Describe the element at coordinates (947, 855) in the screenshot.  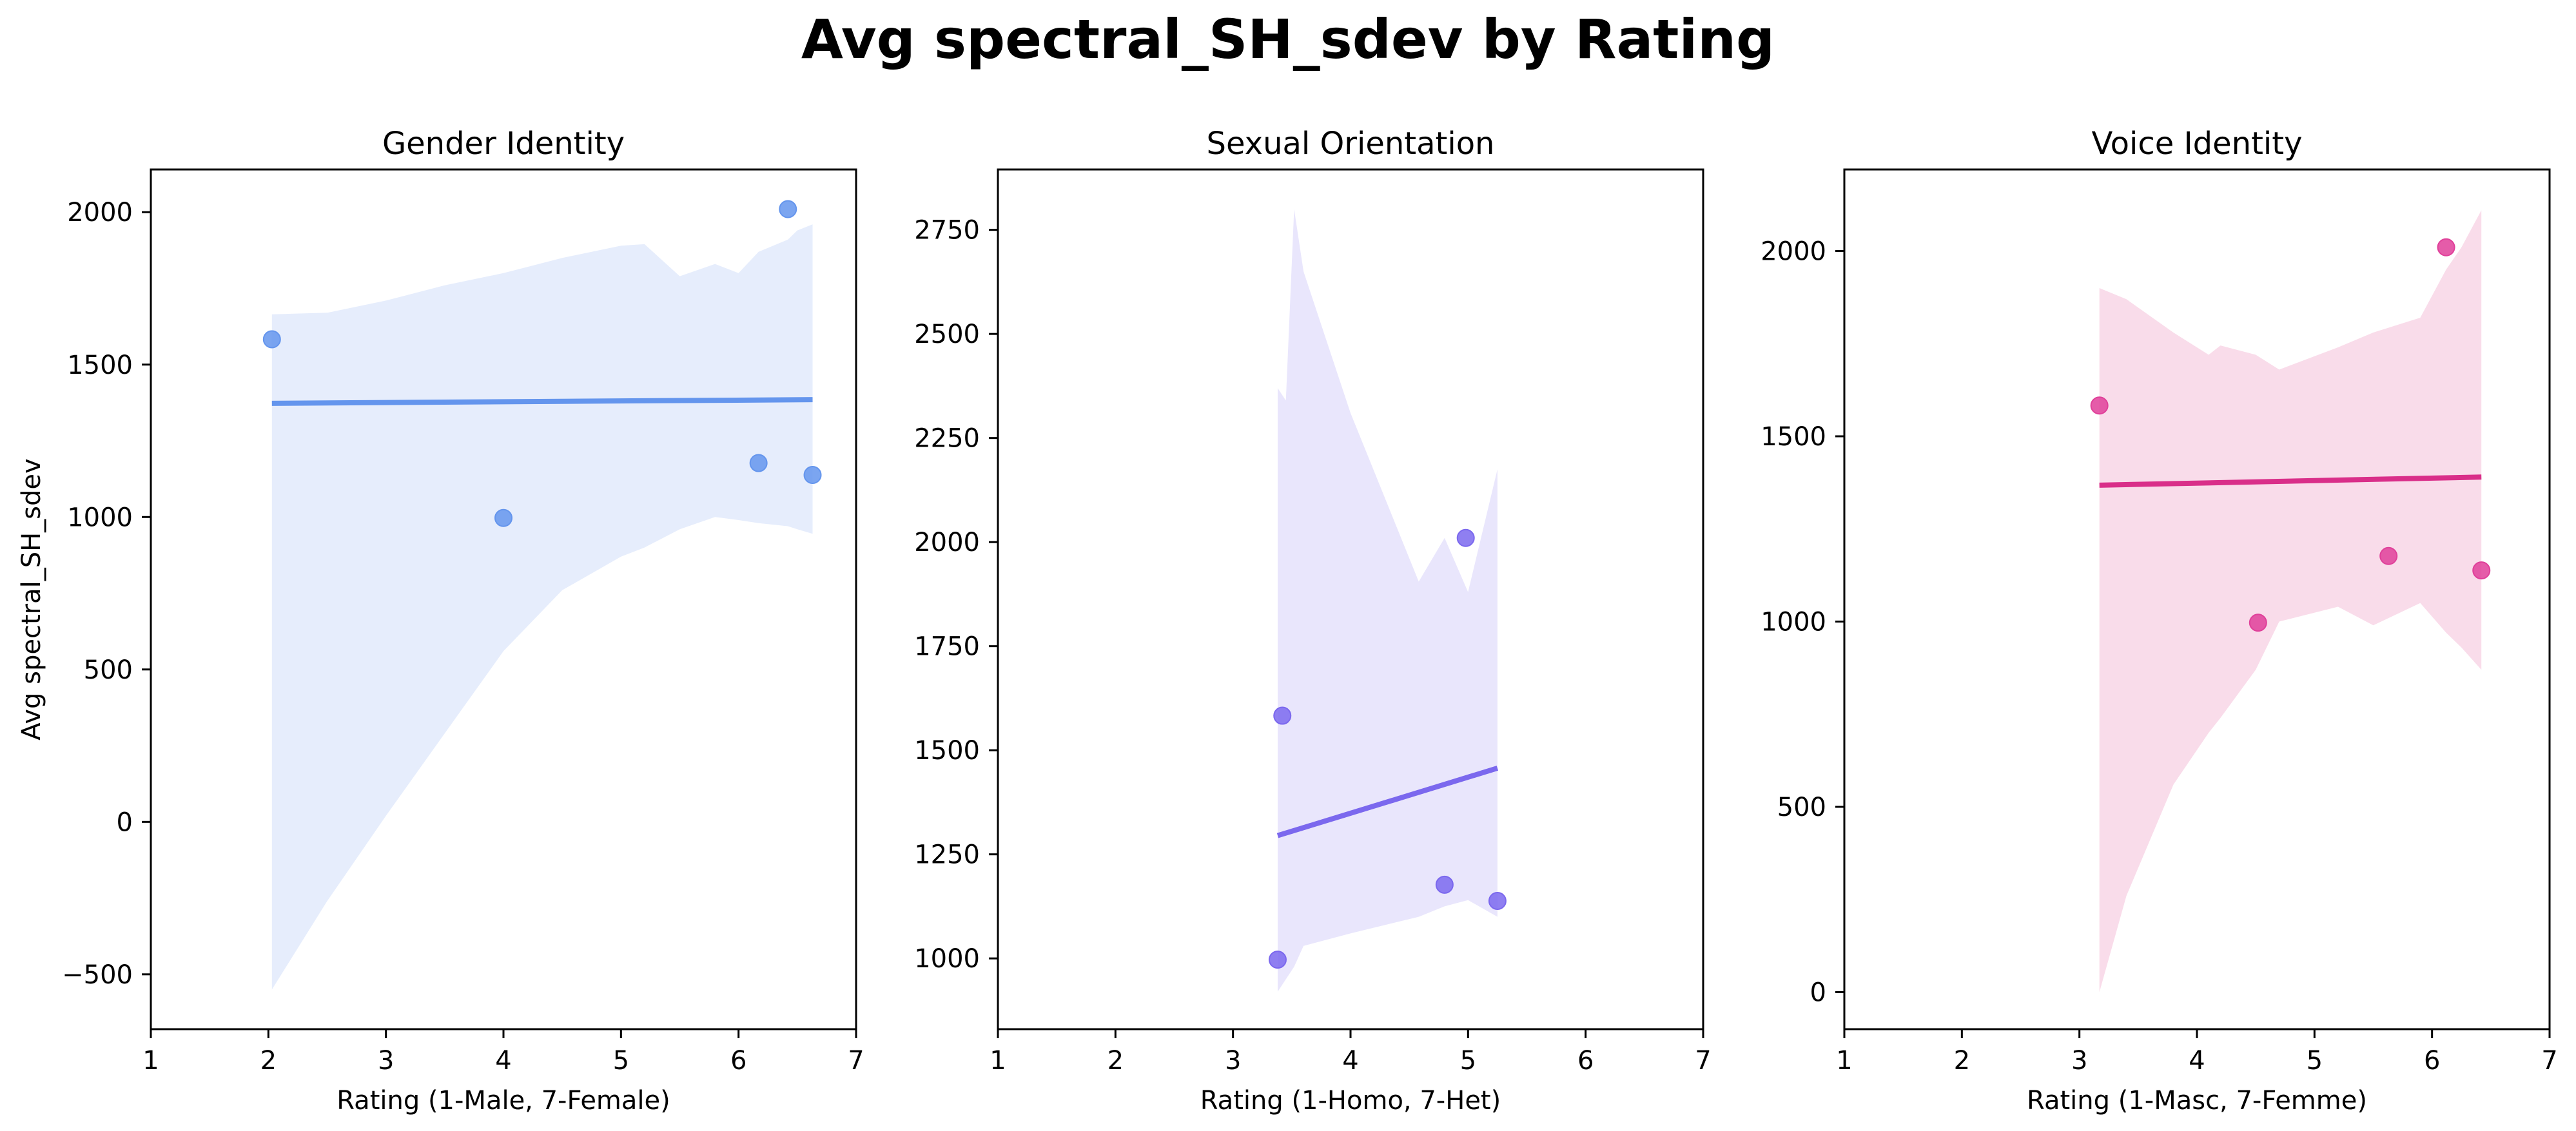
I see `y-tick-label: 1250` at that location.